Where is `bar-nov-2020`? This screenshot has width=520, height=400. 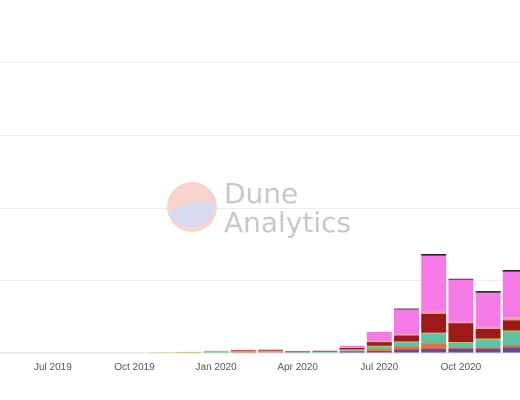 bar-nov-2020 is located at coordinates (488, 322).